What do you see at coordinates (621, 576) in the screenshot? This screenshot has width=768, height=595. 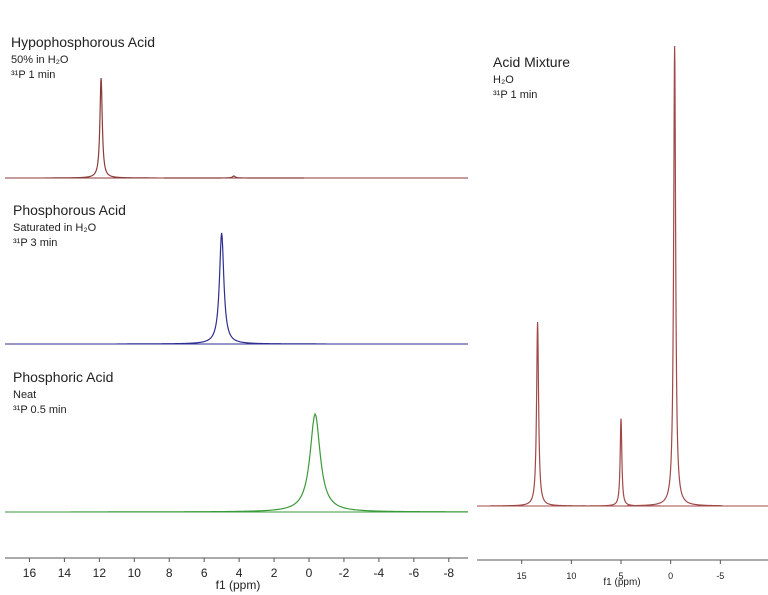 I see `x-tick-label: 5` at bounding box center [621, 576].